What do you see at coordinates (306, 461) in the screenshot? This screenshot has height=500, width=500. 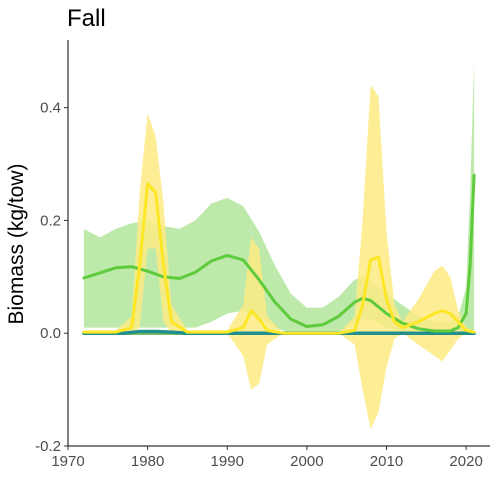 I see `x-tick-label: 2000` at bounding box center [306, 461].